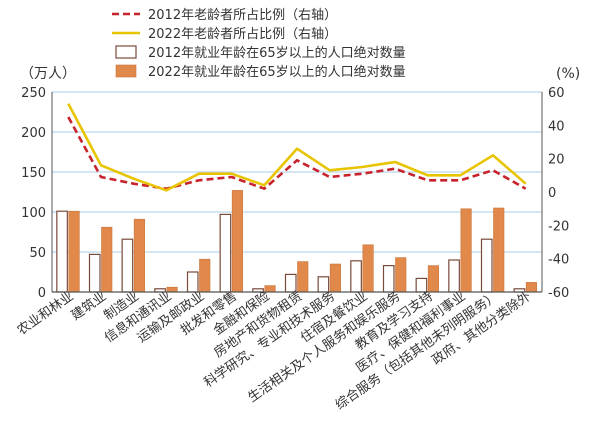 The width and height of the screenshot is (598, 428). What do you see at coordinates (242, 15) in the screenshot?
I see `legend-label: 2012年老龄者所占比例（右轴）` at bounding box center [242, 15].